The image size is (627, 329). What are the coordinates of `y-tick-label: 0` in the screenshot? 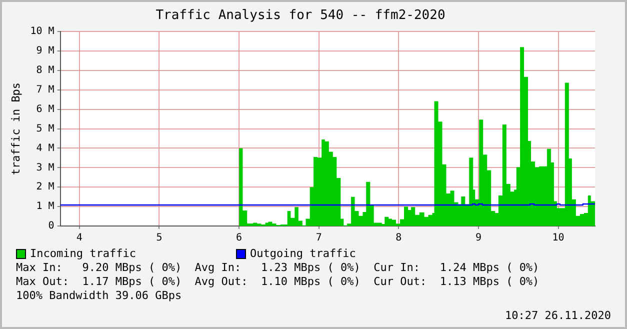 It's located at (51, 226).